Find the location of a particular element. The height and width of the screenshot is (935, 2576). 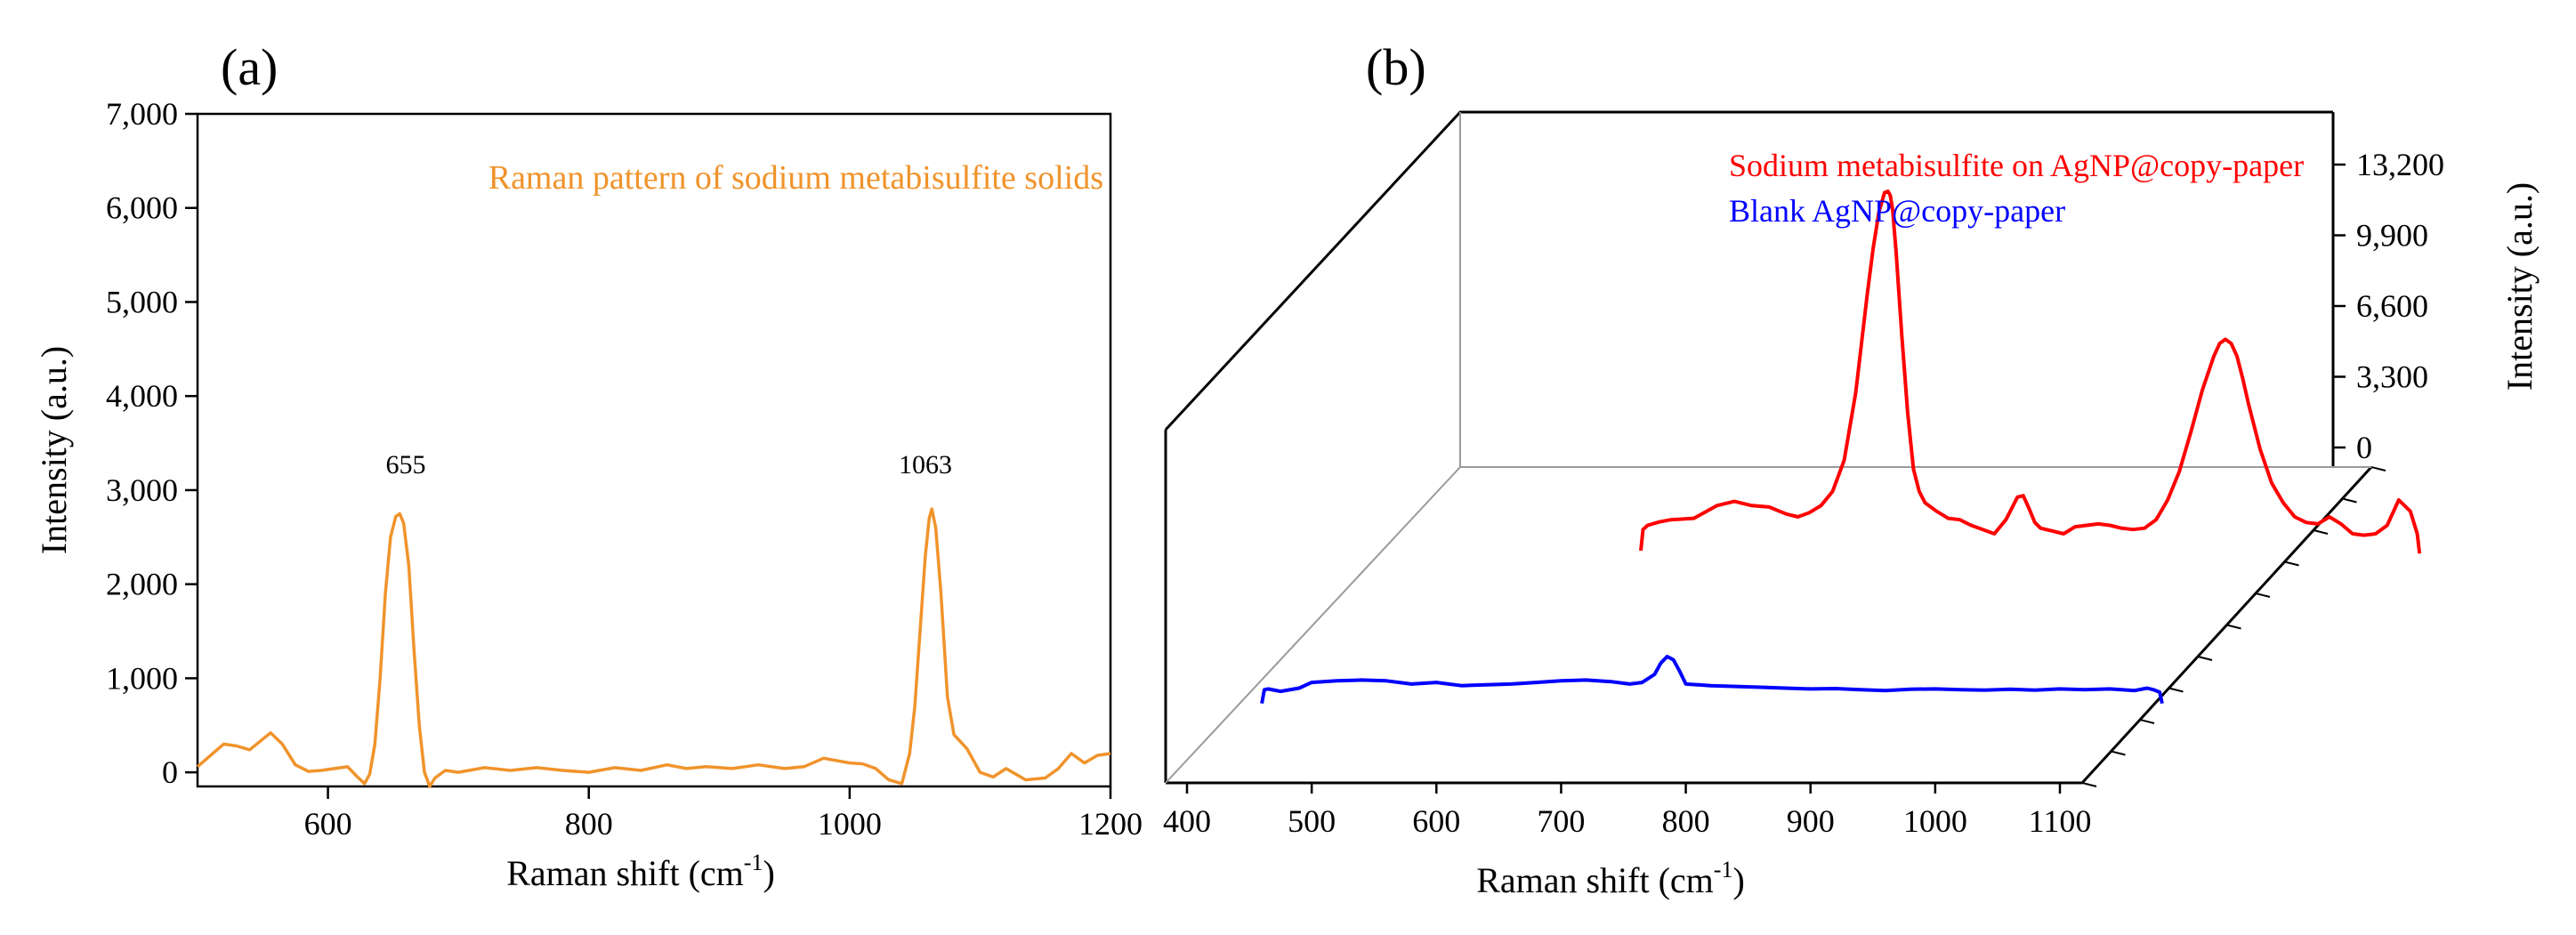

x-tick-label-b: 400 is located at coordinates (1187, 821).